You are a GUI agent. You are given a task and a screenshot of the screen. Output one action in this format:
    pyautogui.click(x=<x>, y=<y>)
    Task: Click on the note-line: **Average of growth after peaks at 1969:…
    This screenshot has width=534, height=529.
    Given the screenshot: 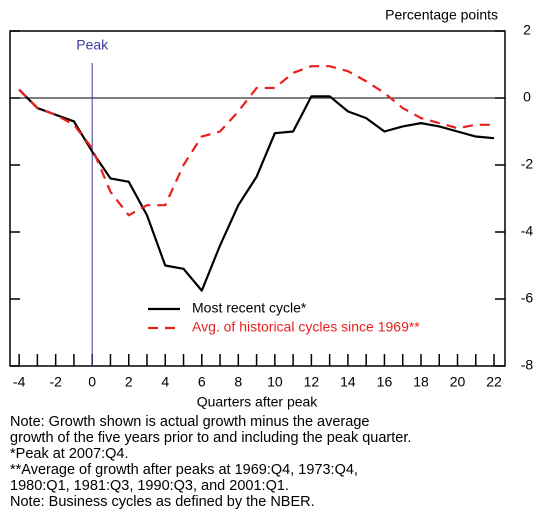 What is the action you would take?
    pyautogui.click(x=184, y=470)
    